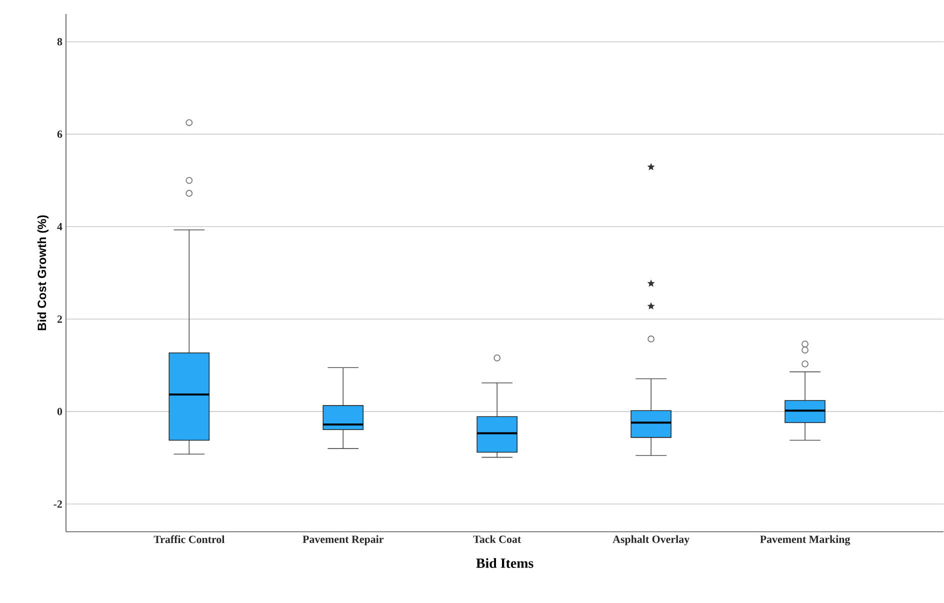 This screenshot has width=944, height=603. I want to click on y-axis-title: Bid Cost Growth (%), so click(42, 273).